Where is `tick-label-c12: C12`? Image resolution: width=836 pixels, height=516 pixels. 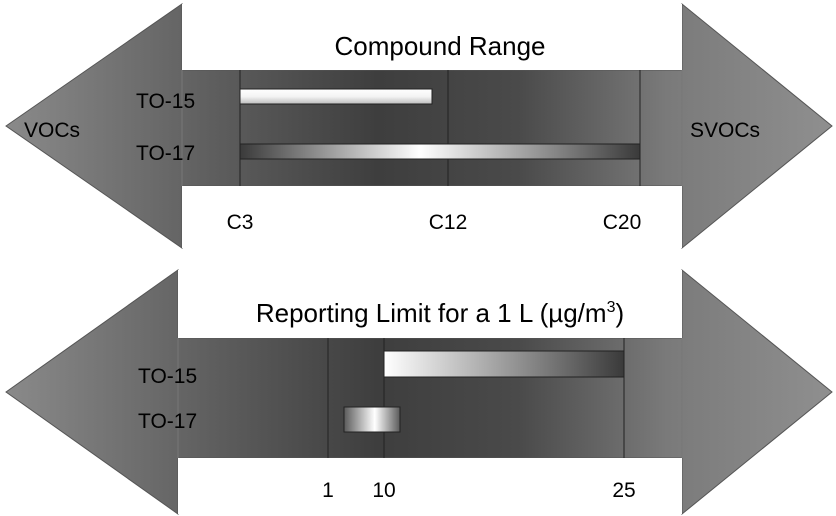
tick-label-c12: C12 is located at coordinates (448, 222).